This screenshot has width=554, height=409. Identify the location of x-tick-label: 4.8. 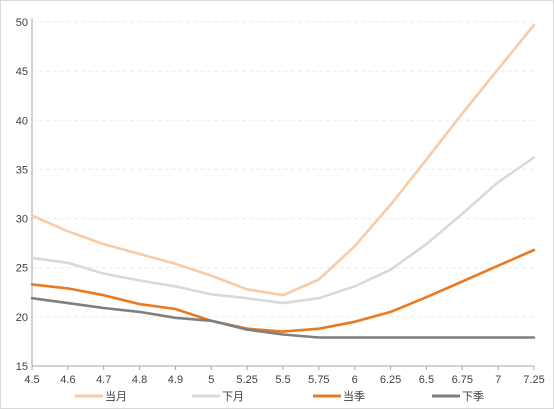
(139, 380).